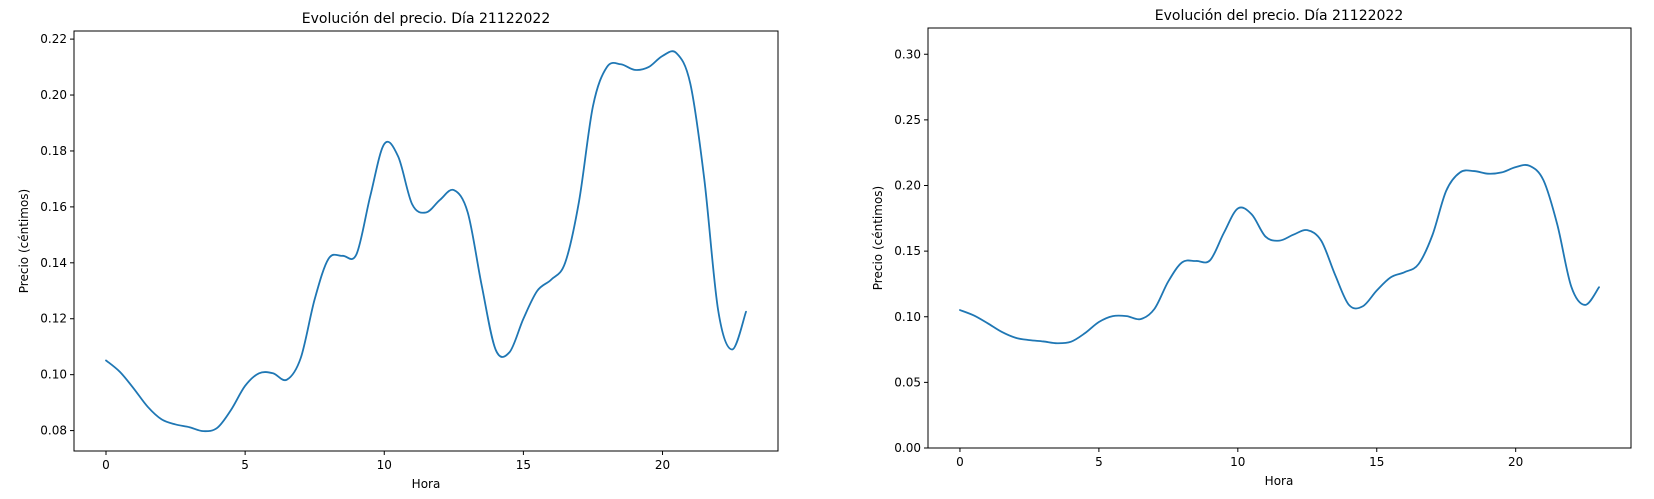  I want to click on chart-right-yticks: 0.00 0.05 0.10 0.15 0.20 0.25 0.30, so click(911, 251).